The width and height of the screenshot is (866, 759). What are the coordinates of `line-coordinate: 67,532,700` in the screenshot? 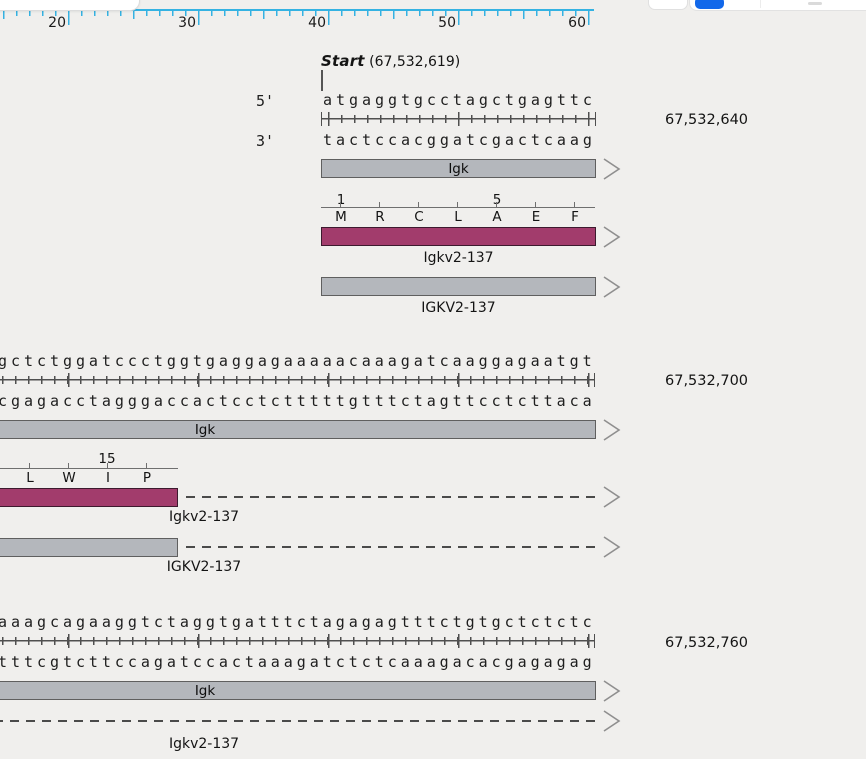 It's located at (707, 381).